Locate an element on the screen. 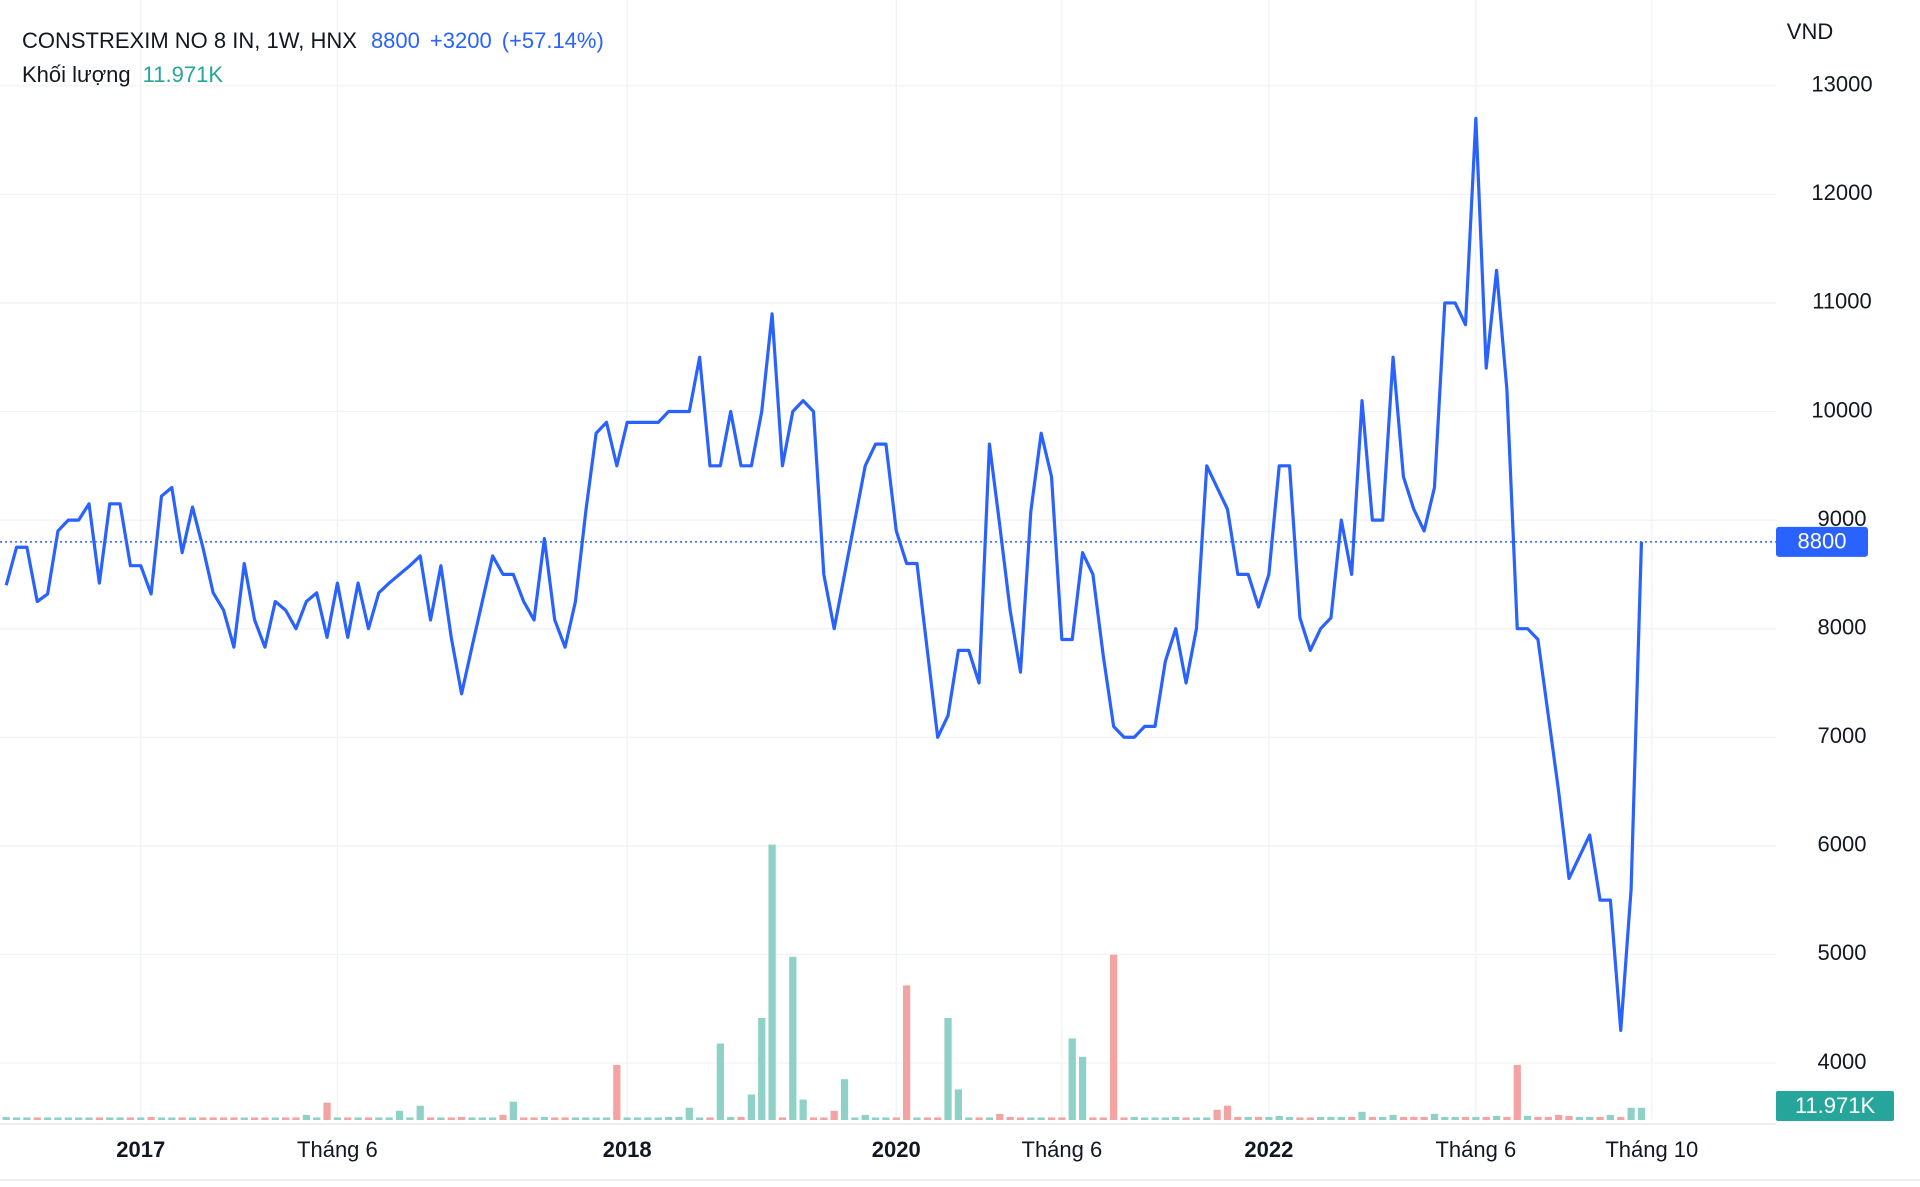  y-tick-label: 9000 is located at coordinates (1842, 518).